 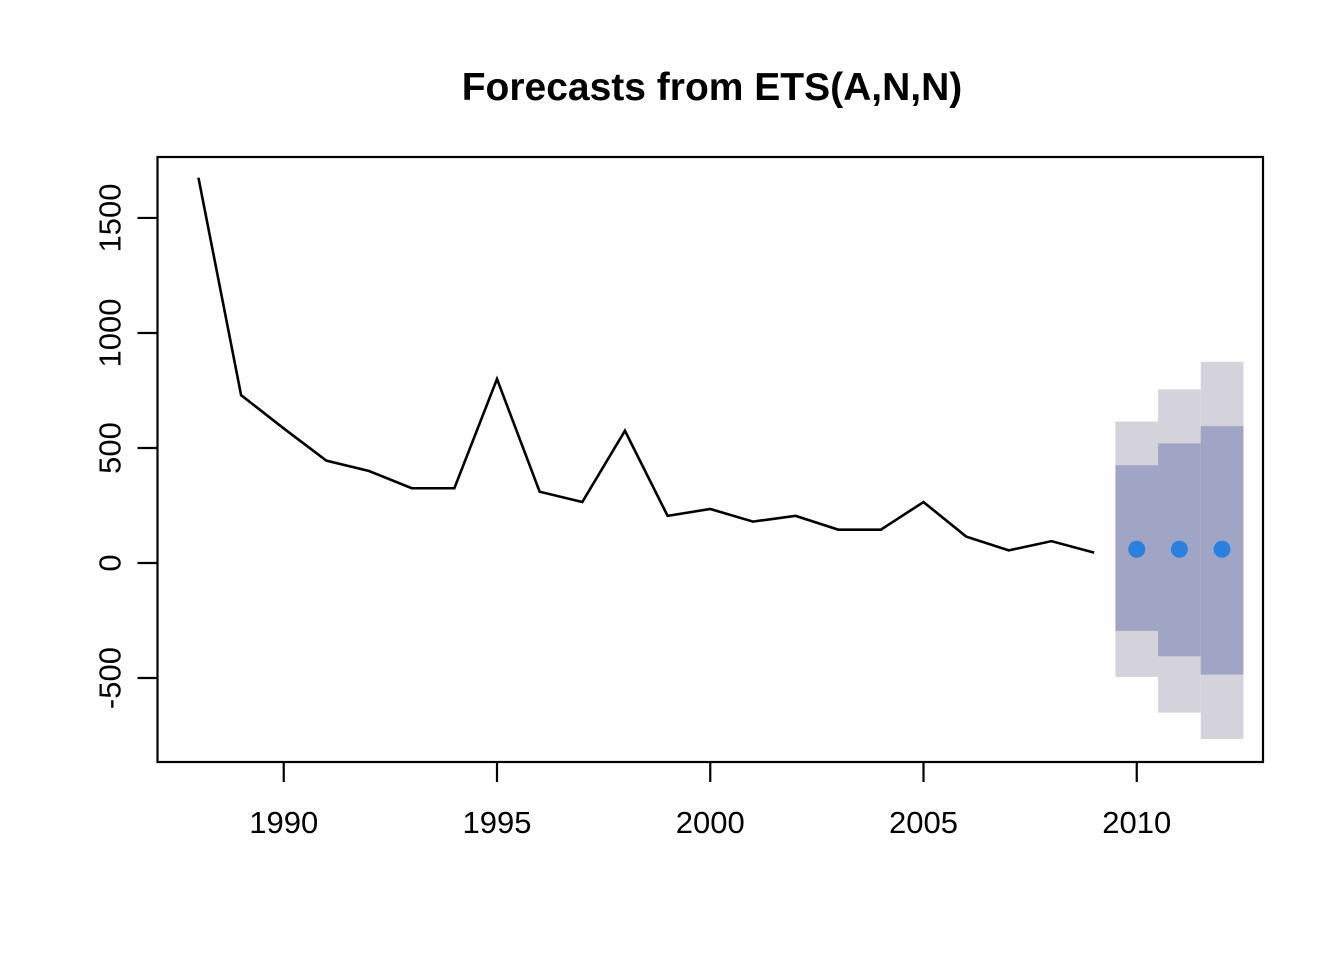 What do you see at coordinates (110, 562) in the screenshot?
I see `y-tick-label: 0` at bounding box center [110, 562].